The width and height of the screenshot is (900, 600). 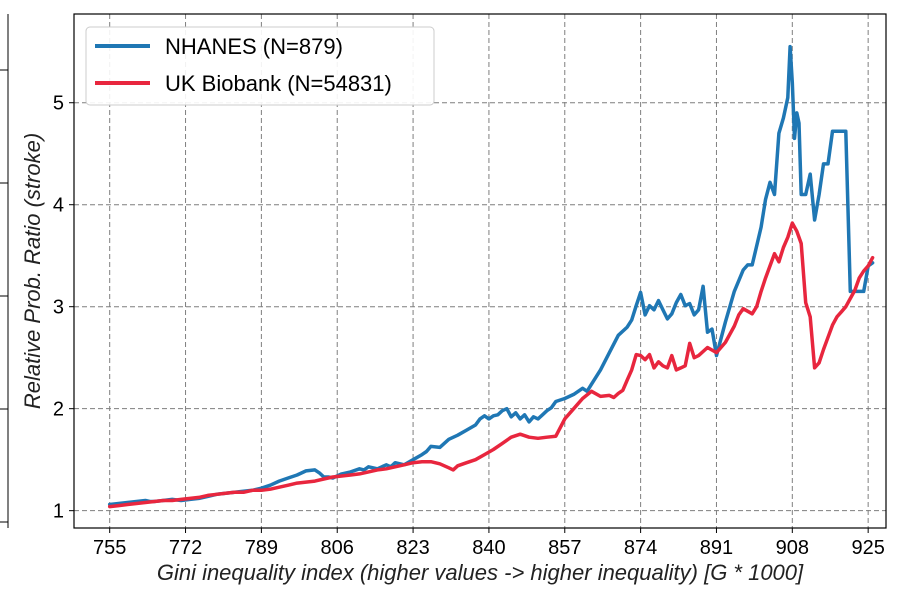 What do you see at coordinates (792, 548) in the screenshot?
I see `x-tick-label: 908` at bounding box center [792, 548].